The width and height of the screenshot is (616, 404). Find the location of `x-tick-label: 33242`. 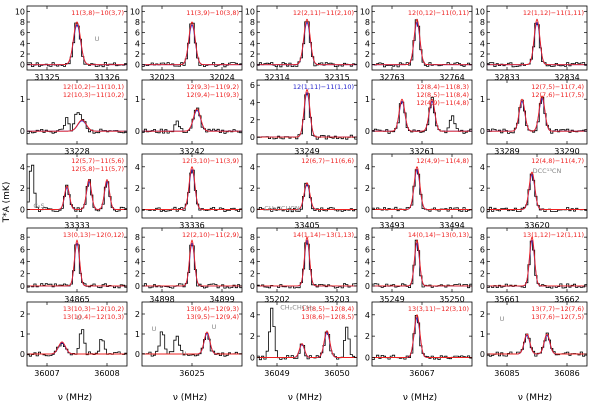

x-tick-label: 33242 is located at coordinates (191, 151).